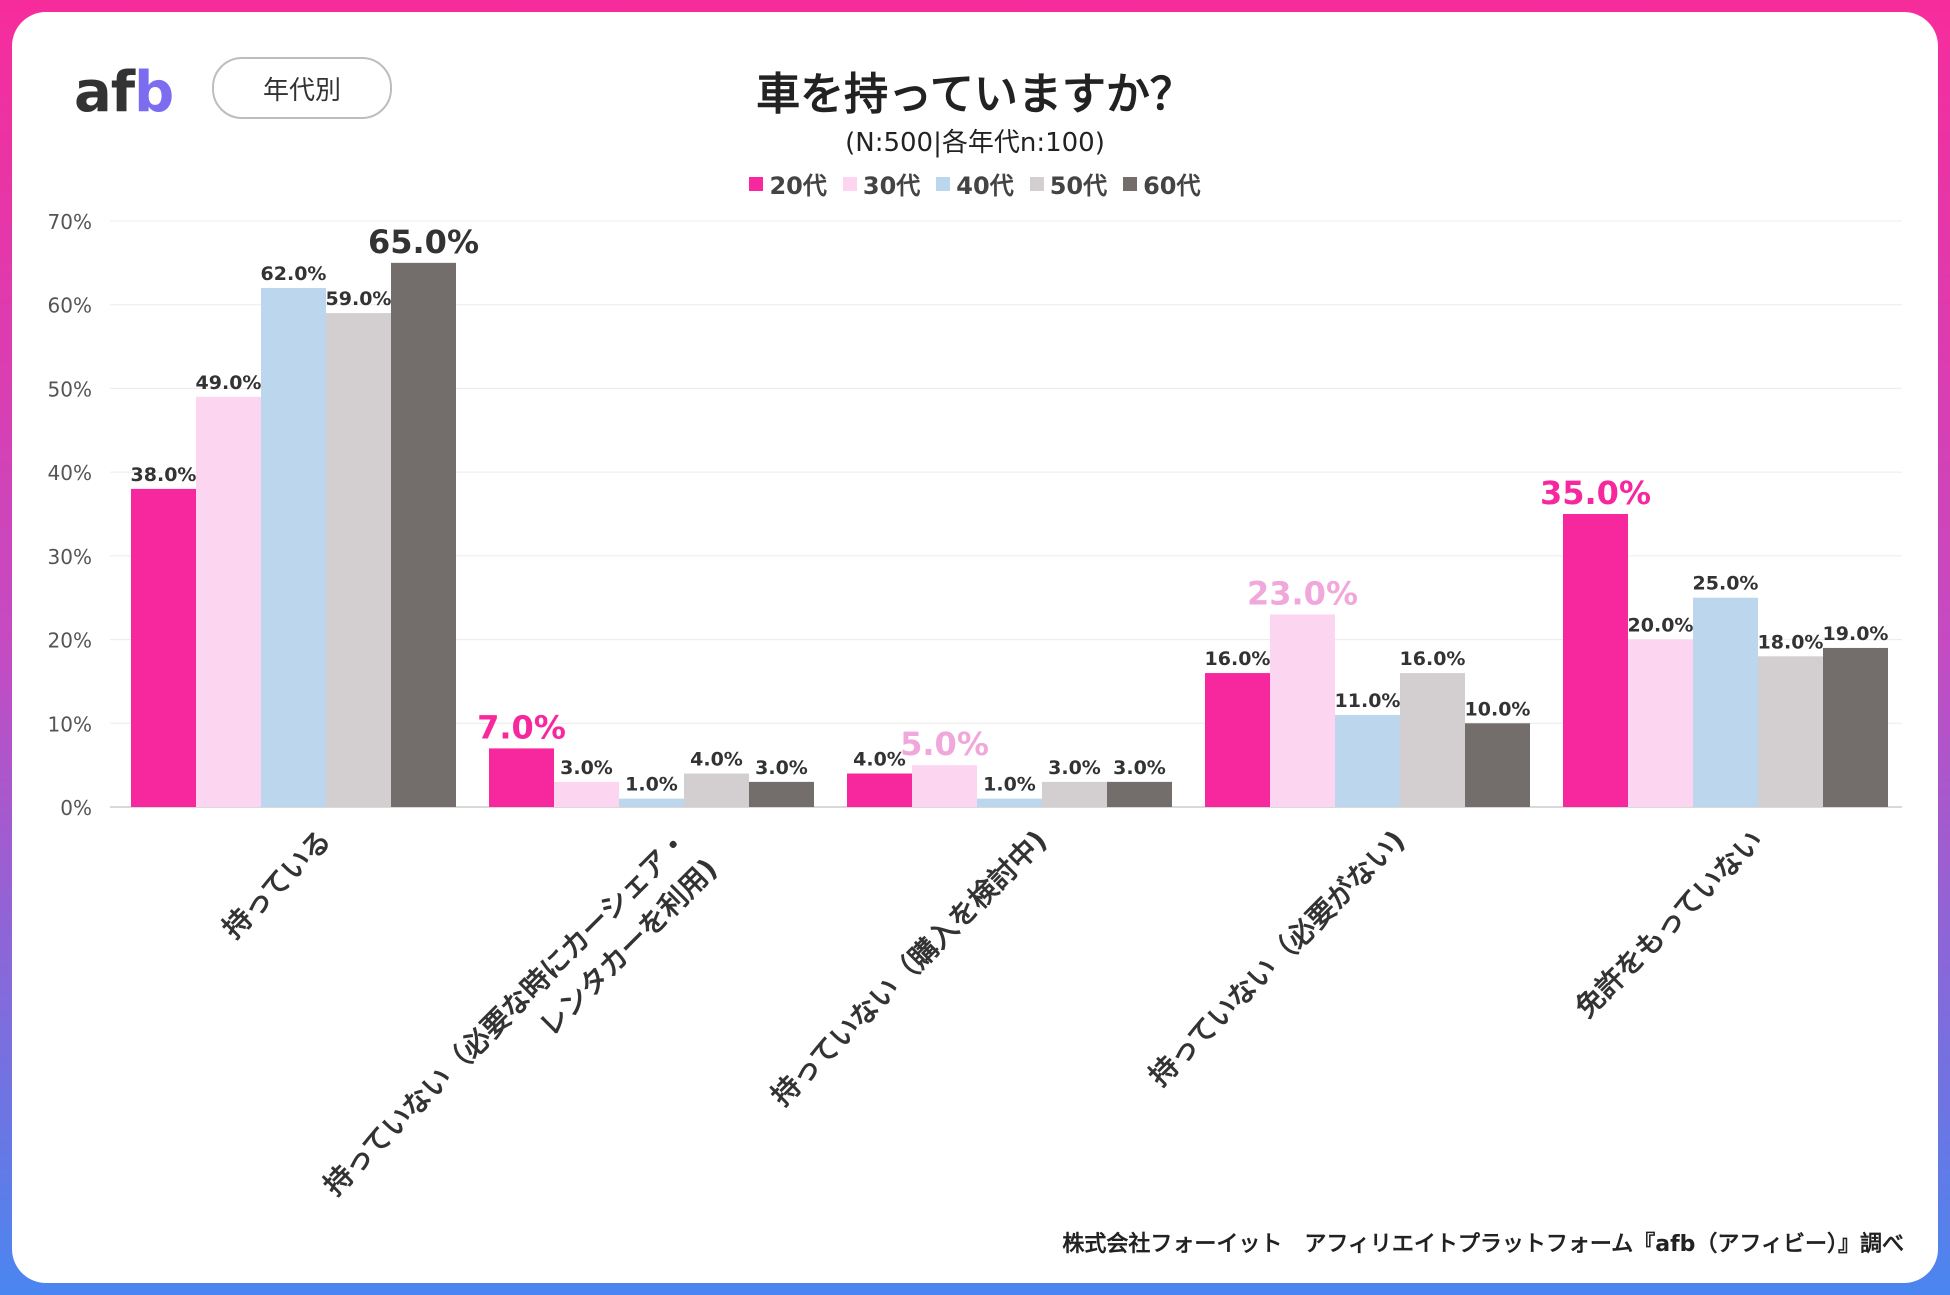 The height and width of the screenshot is (1295, 1950). Describe the element at coordinates (70, 222) in the screenshot. I see `y-tick-label: 70%` at that location.